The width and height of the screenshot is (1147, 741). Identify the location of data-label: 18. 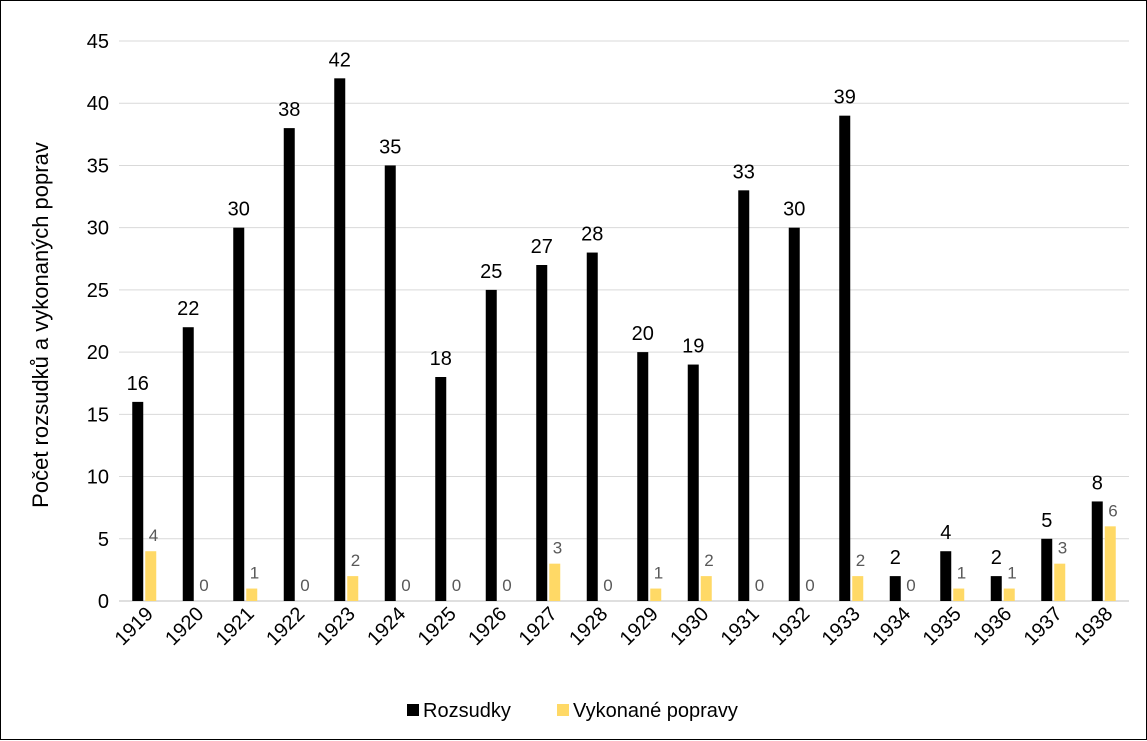
(441, 359).